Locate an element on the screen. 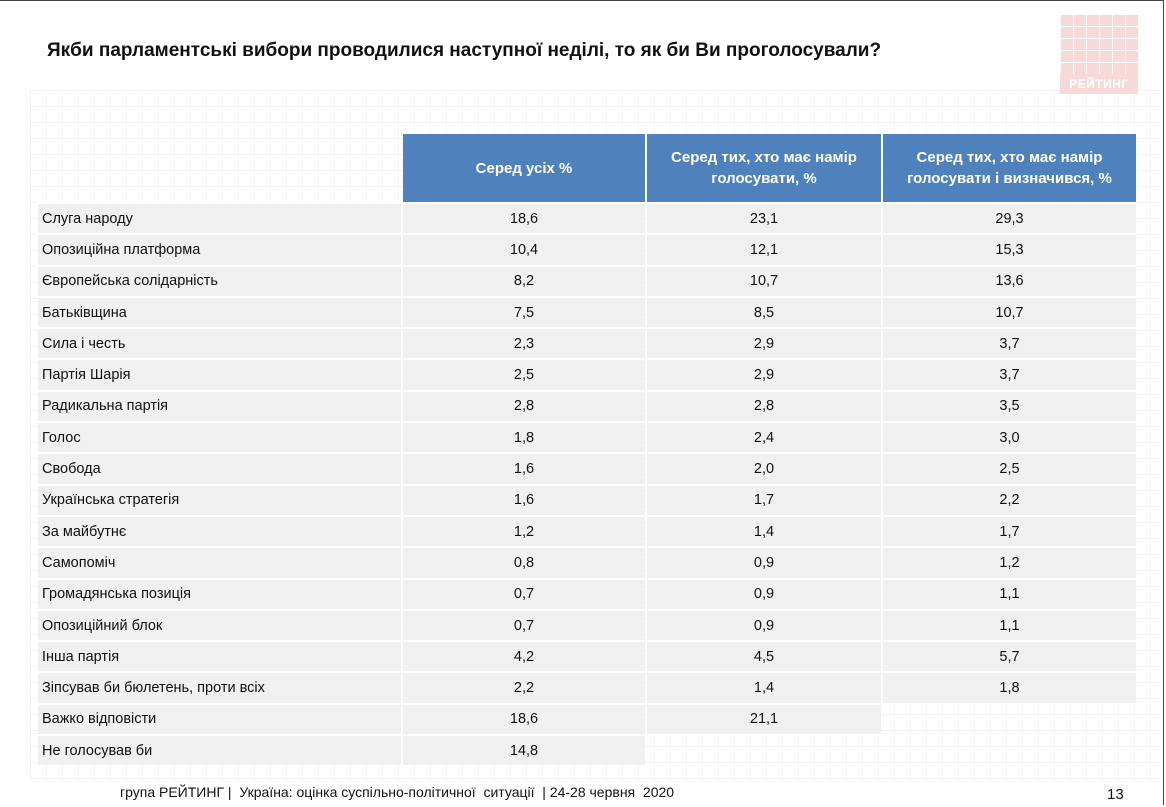  value-cell: 14,8 is located at coordinates (524, 750).